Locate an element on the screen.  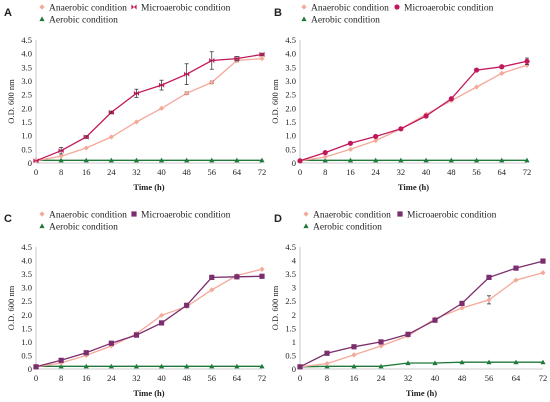
y-tick-label: 1 is located at coordinates (294, 342).